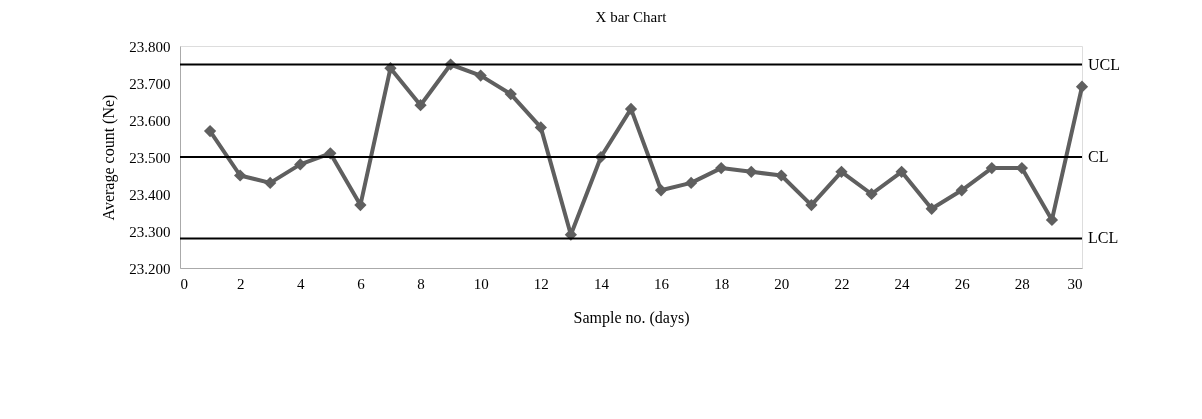 The image size is (1202, 419). What do you see at coordinates (109, 157) in the screenshot?
I see `y-axis-title: Average count (Ne)` at bounding box center [109, 157].